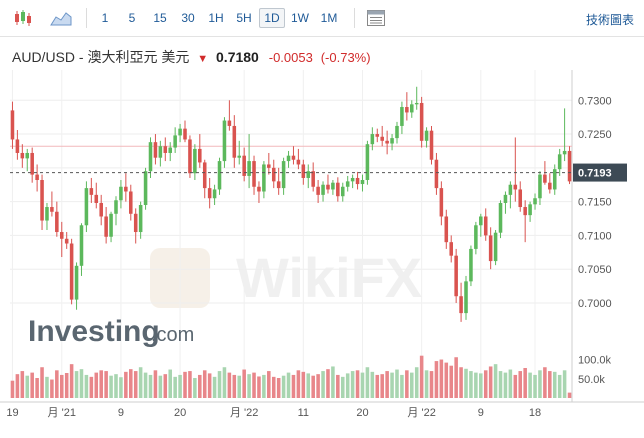 The height and width of the screenshot is (438, 644). I want to click on time-tick-label: 月 '21, so click(62, 413).